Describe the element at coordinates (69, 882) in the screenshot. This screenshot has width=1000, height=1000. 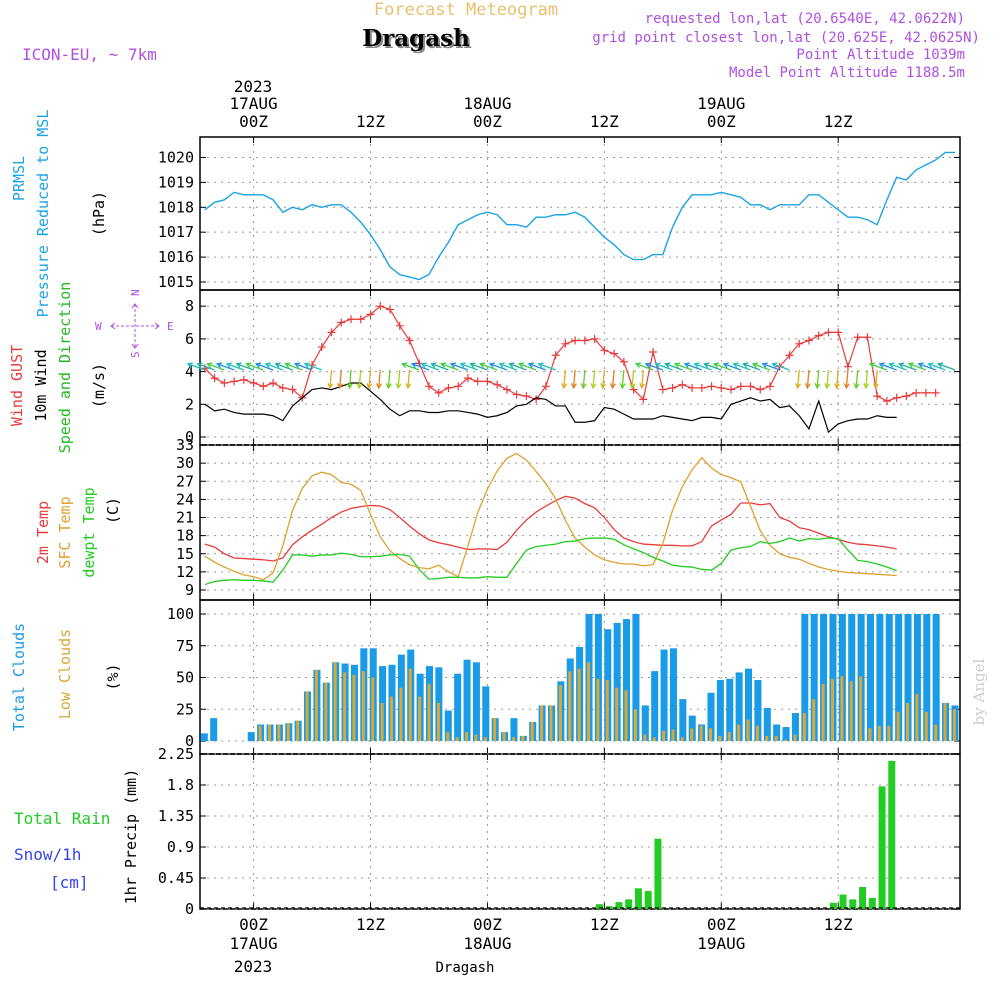
I see `y-axis-label: [cm]` at that location.